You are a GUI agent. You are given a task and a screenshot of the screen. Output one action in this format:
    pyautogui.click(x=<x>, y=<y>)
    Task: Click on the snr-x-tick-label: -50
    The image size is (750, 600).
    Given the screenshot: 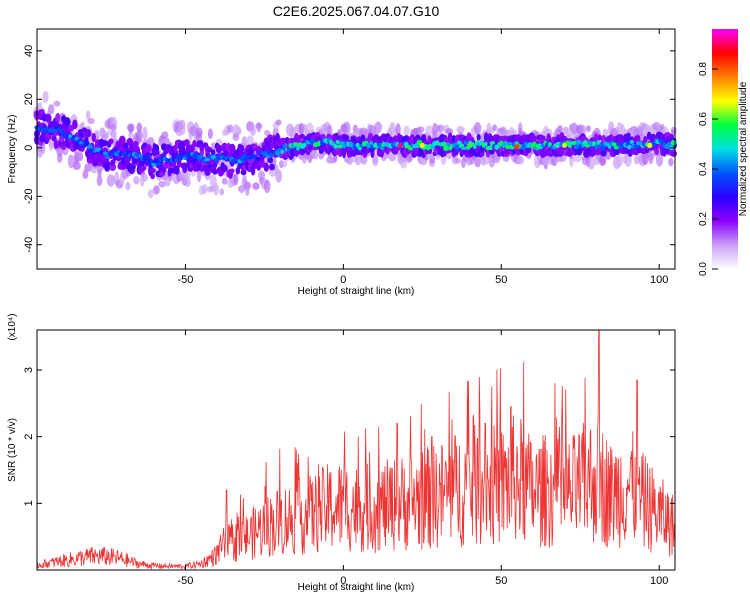 What is the action you would take?
    pyautogui.click(x=185, y=581)
    